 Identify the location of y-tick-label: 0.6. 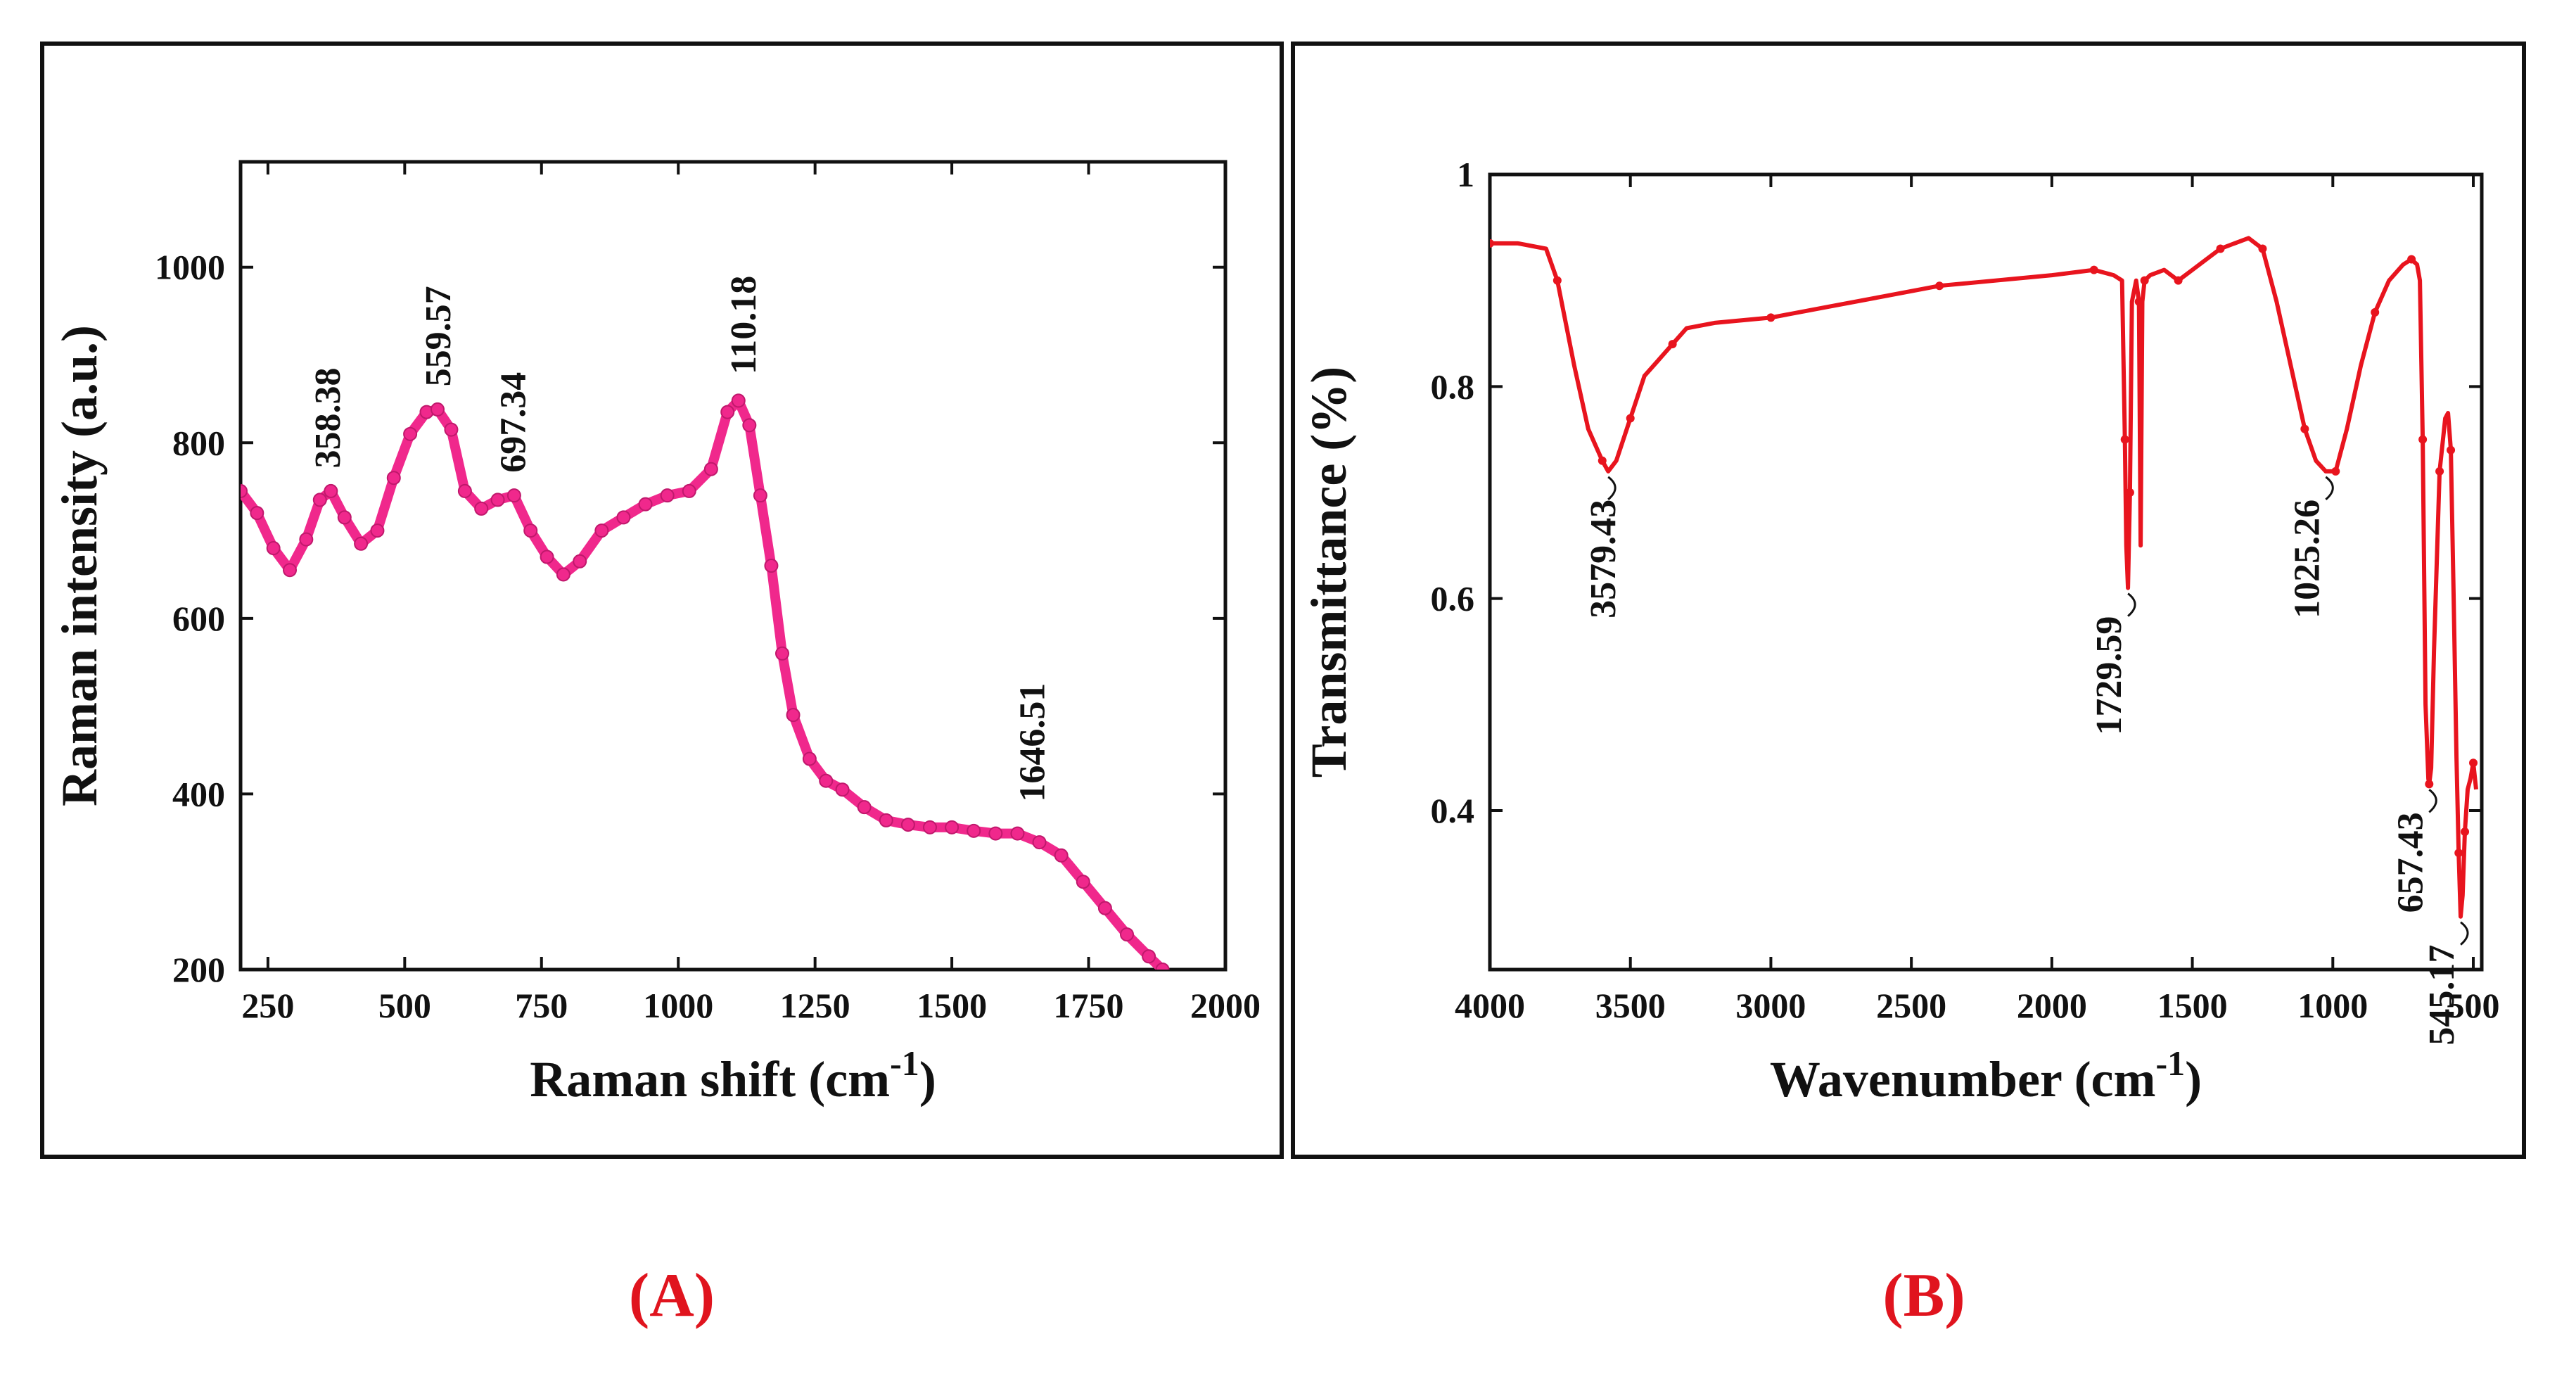
(1453, 598).